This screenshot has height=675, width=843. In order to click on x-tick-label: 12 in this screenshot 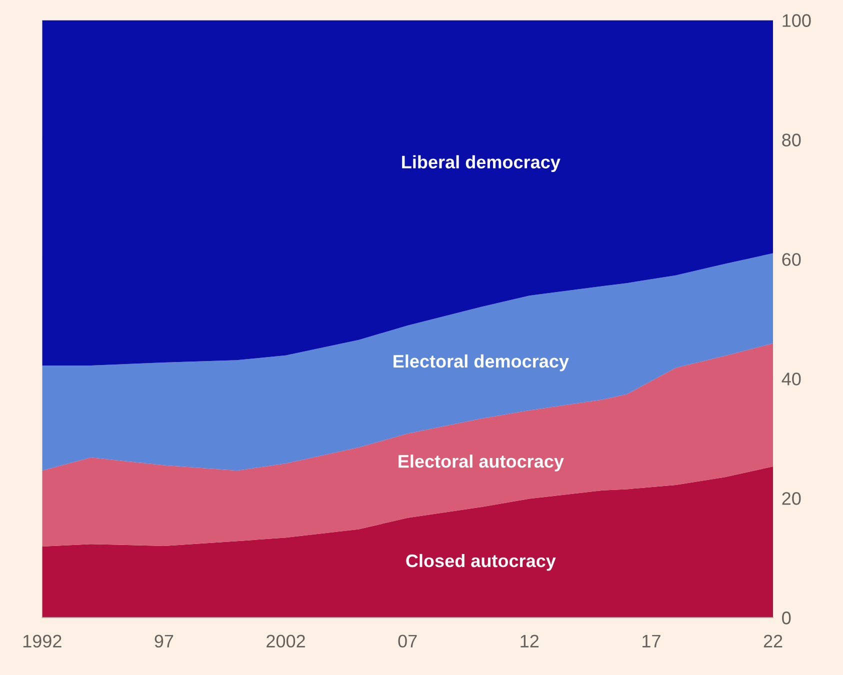, I will do `click(529, 641)`.